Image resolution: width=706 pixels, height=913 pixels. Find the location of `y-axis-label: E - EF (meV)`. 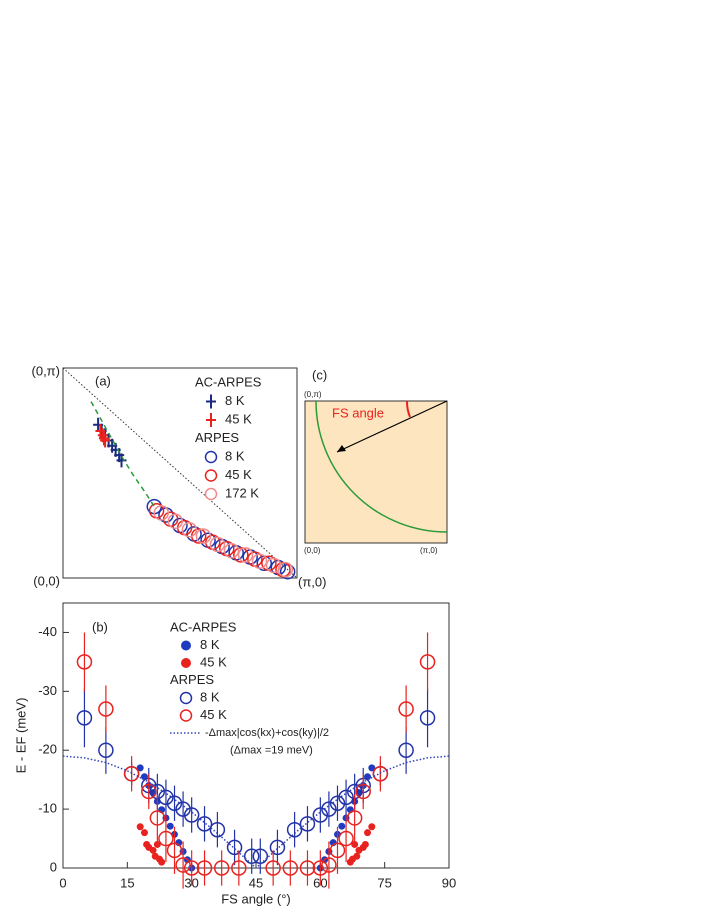

y-axis-label: E - EF (meV) is located at coordinates (20, 736).